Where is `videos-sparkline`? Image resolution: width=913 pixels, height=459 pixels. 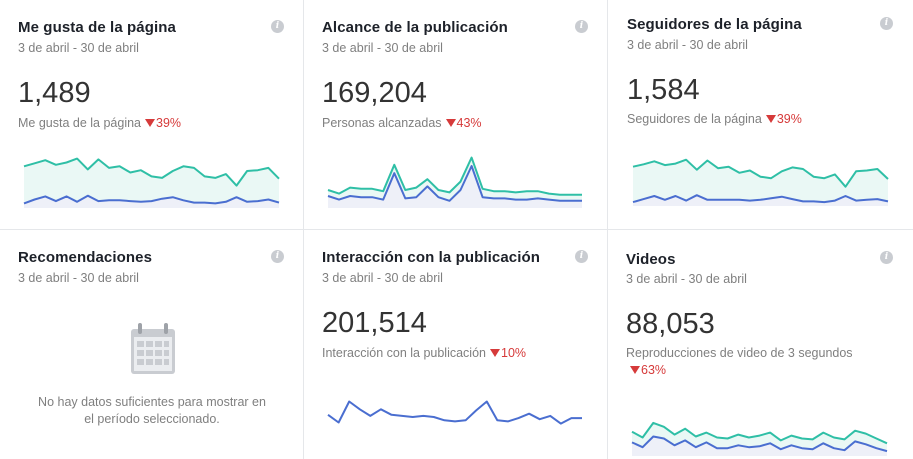
videos-sparkline is located at coordinates (759, 438).